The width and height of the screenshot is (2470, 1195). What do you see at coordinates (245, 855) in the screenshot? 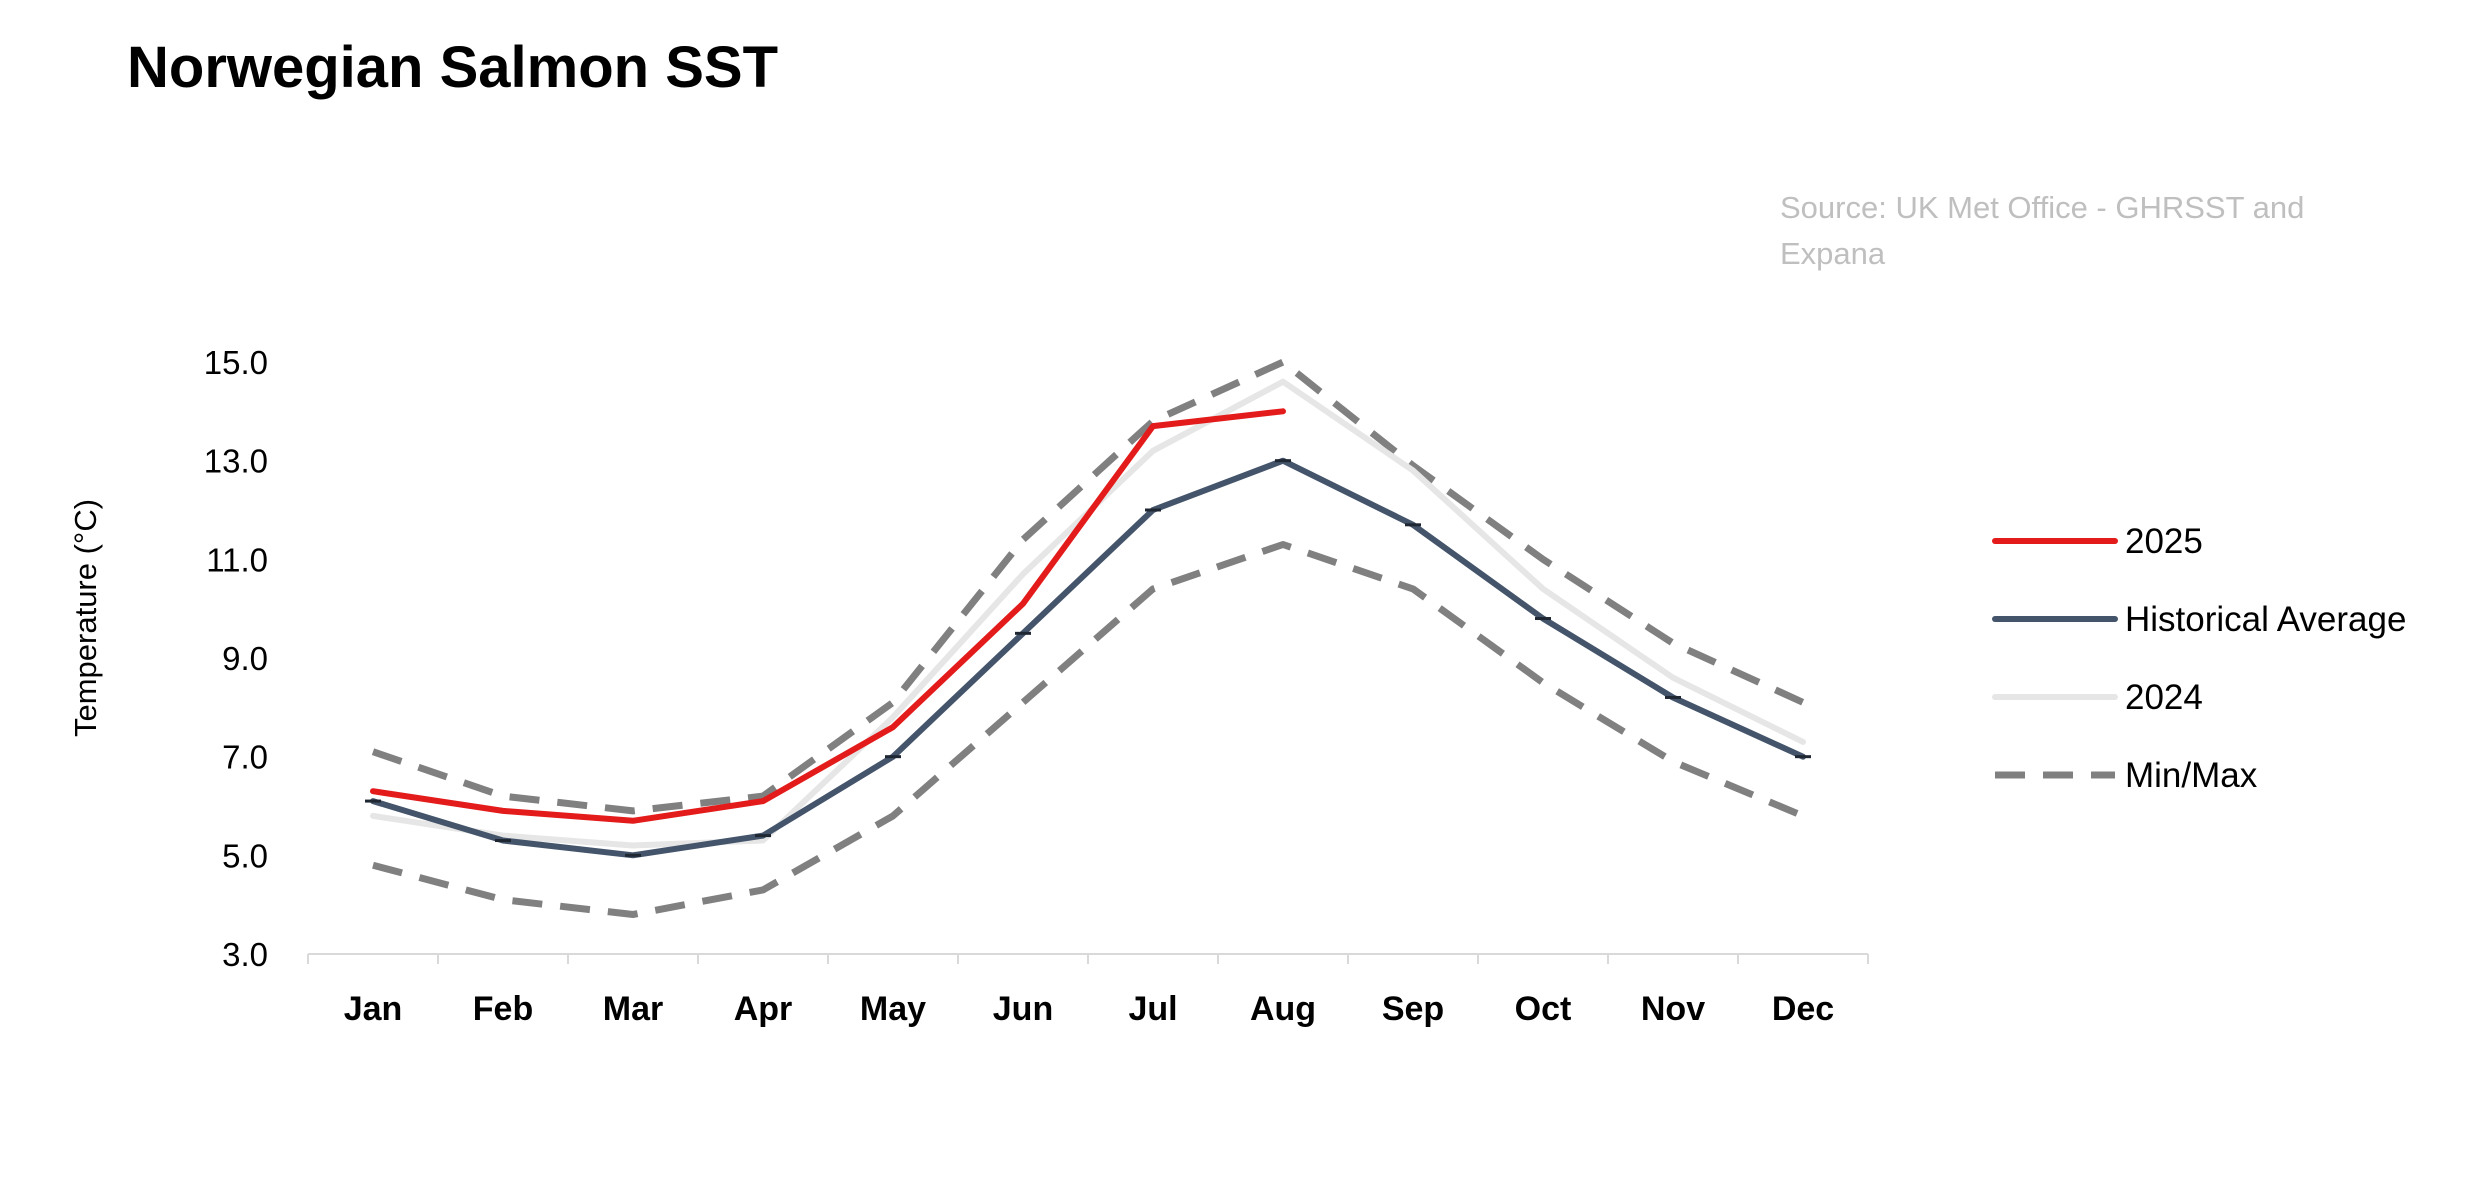
I see `y-tick-label: 5.0` at bounding box center [245, 855].